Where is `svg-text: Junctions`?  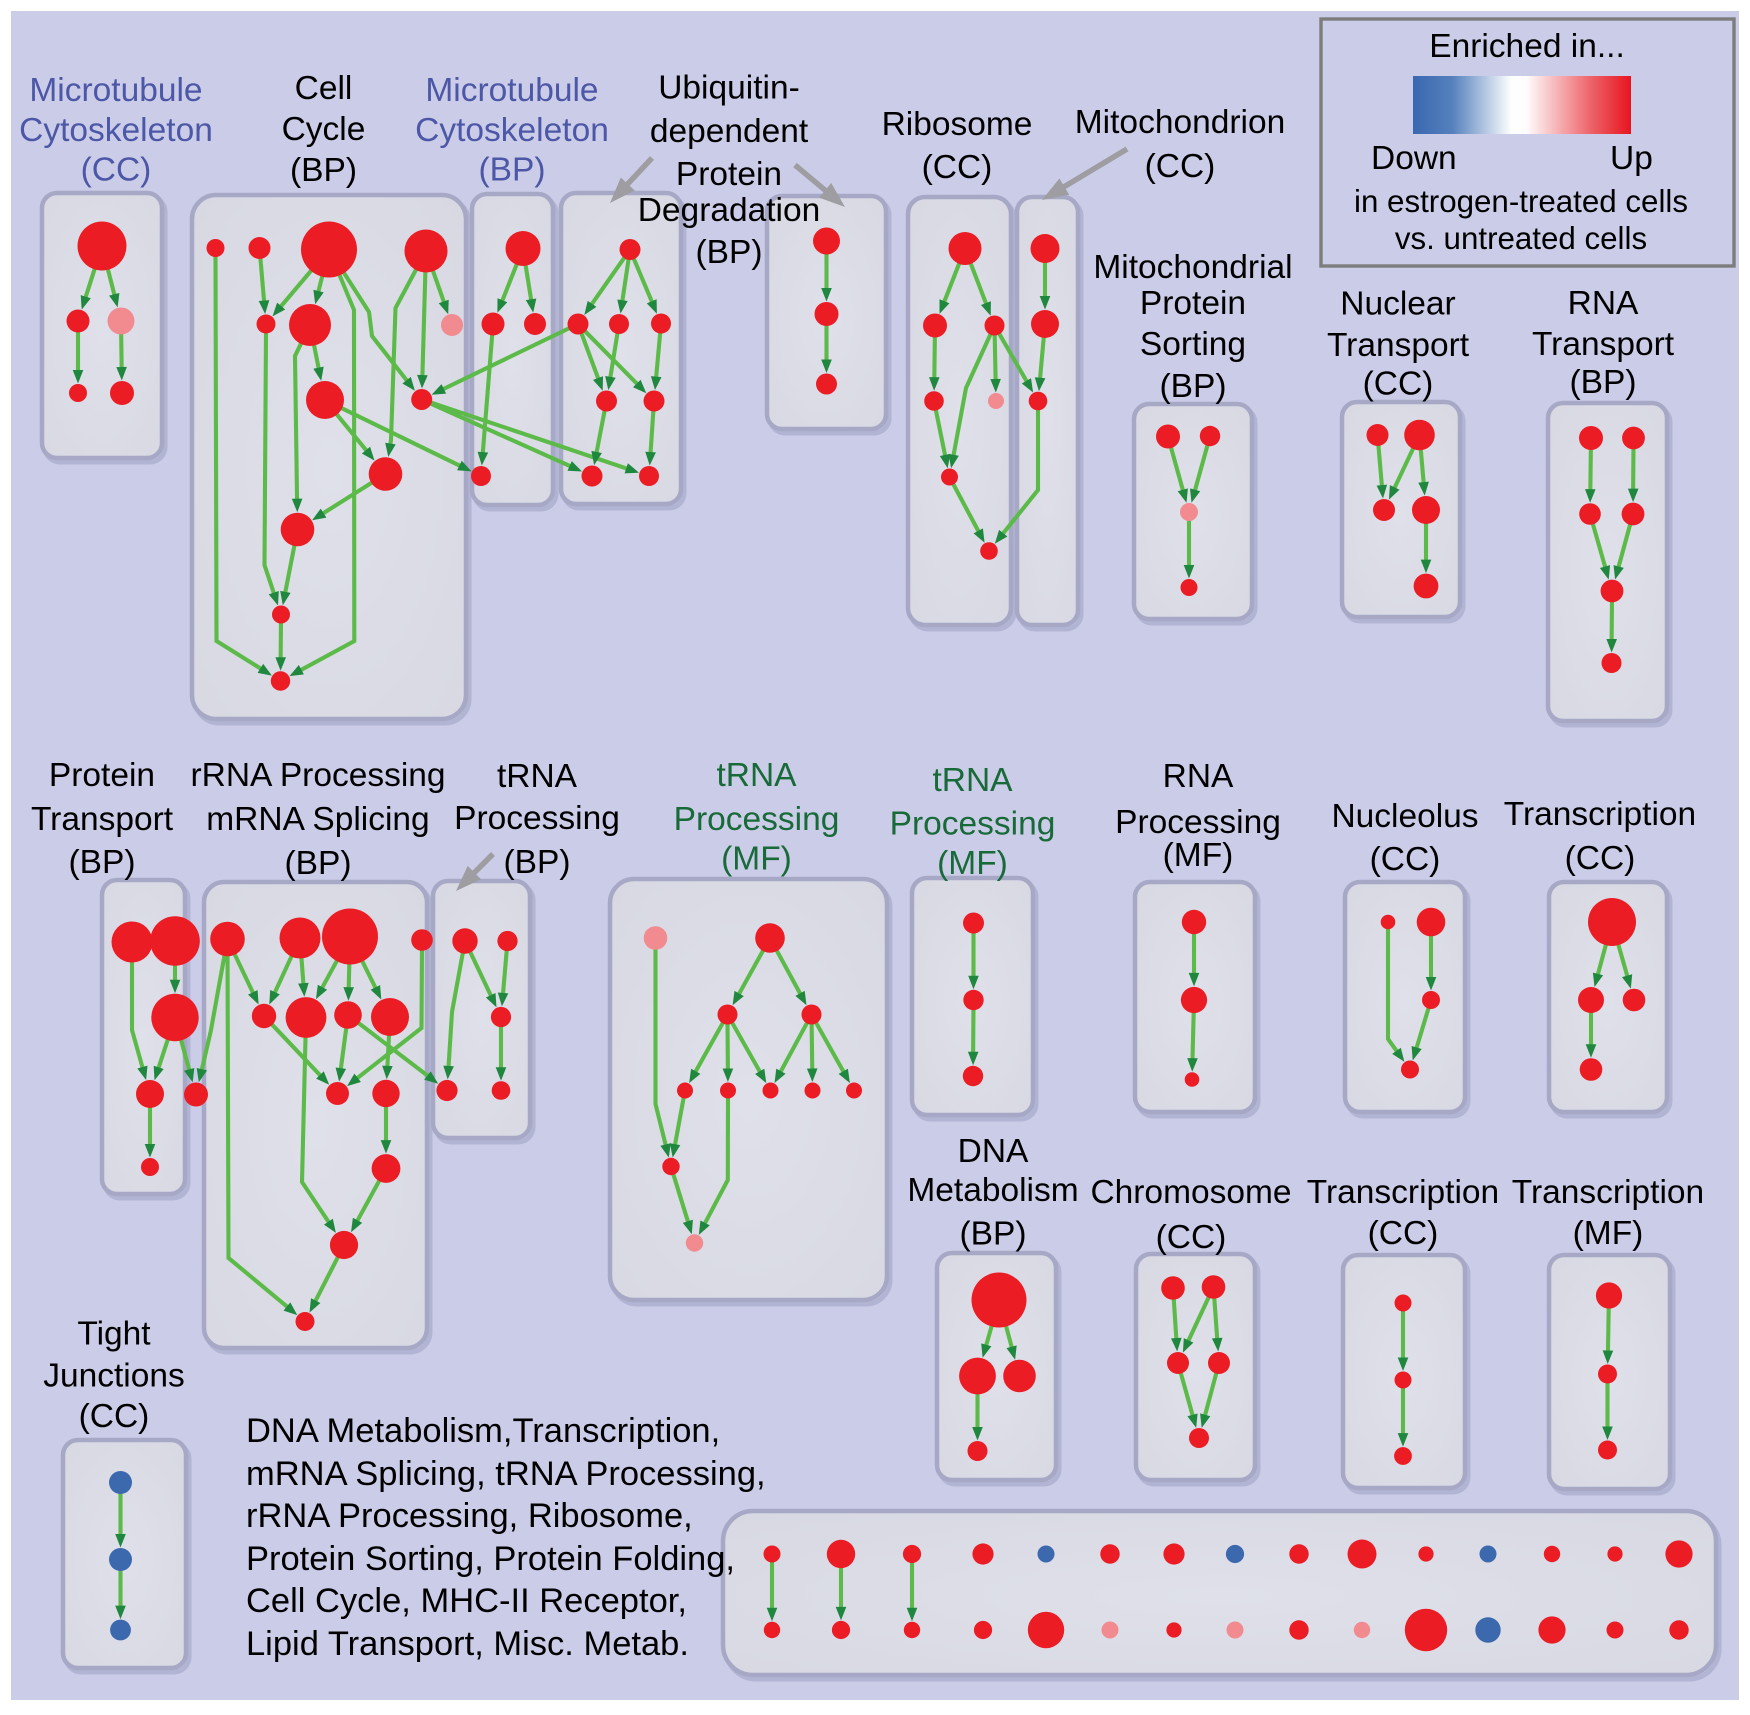 svg-text: Junctions is located at coordinates (114, 1376).